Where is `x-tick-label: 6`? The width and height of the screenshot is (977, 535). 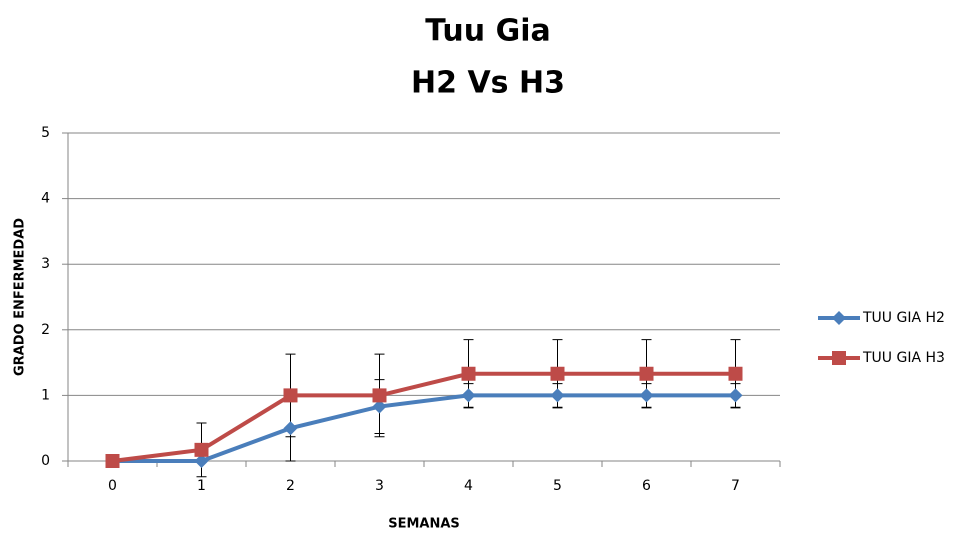
x-tick-label: 6 is located at coordinates (646, 486).